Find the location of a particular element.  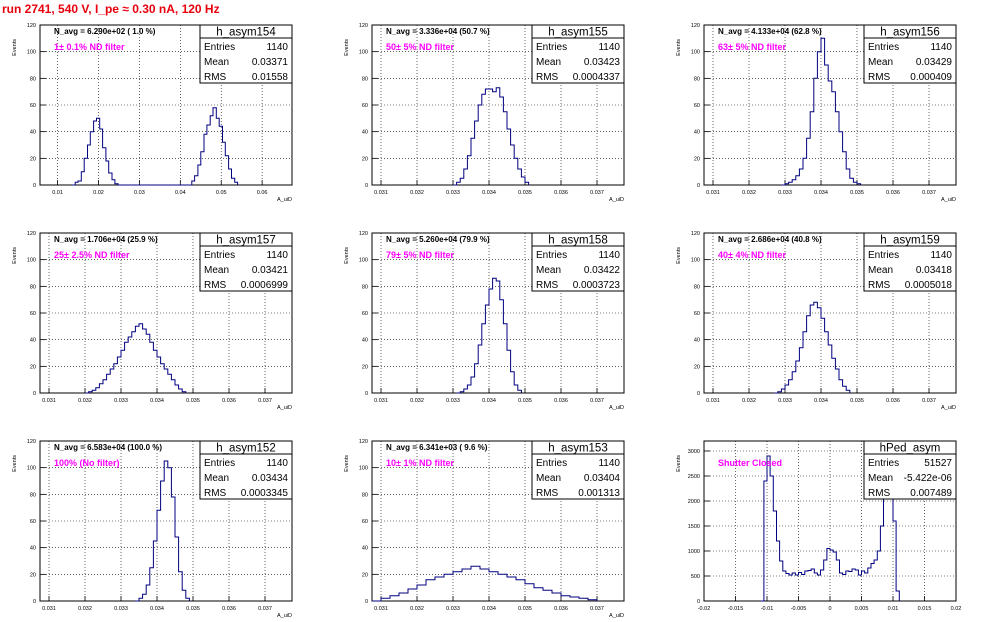

stats-value: 0.0005018 is located at coordinates (929, 285).